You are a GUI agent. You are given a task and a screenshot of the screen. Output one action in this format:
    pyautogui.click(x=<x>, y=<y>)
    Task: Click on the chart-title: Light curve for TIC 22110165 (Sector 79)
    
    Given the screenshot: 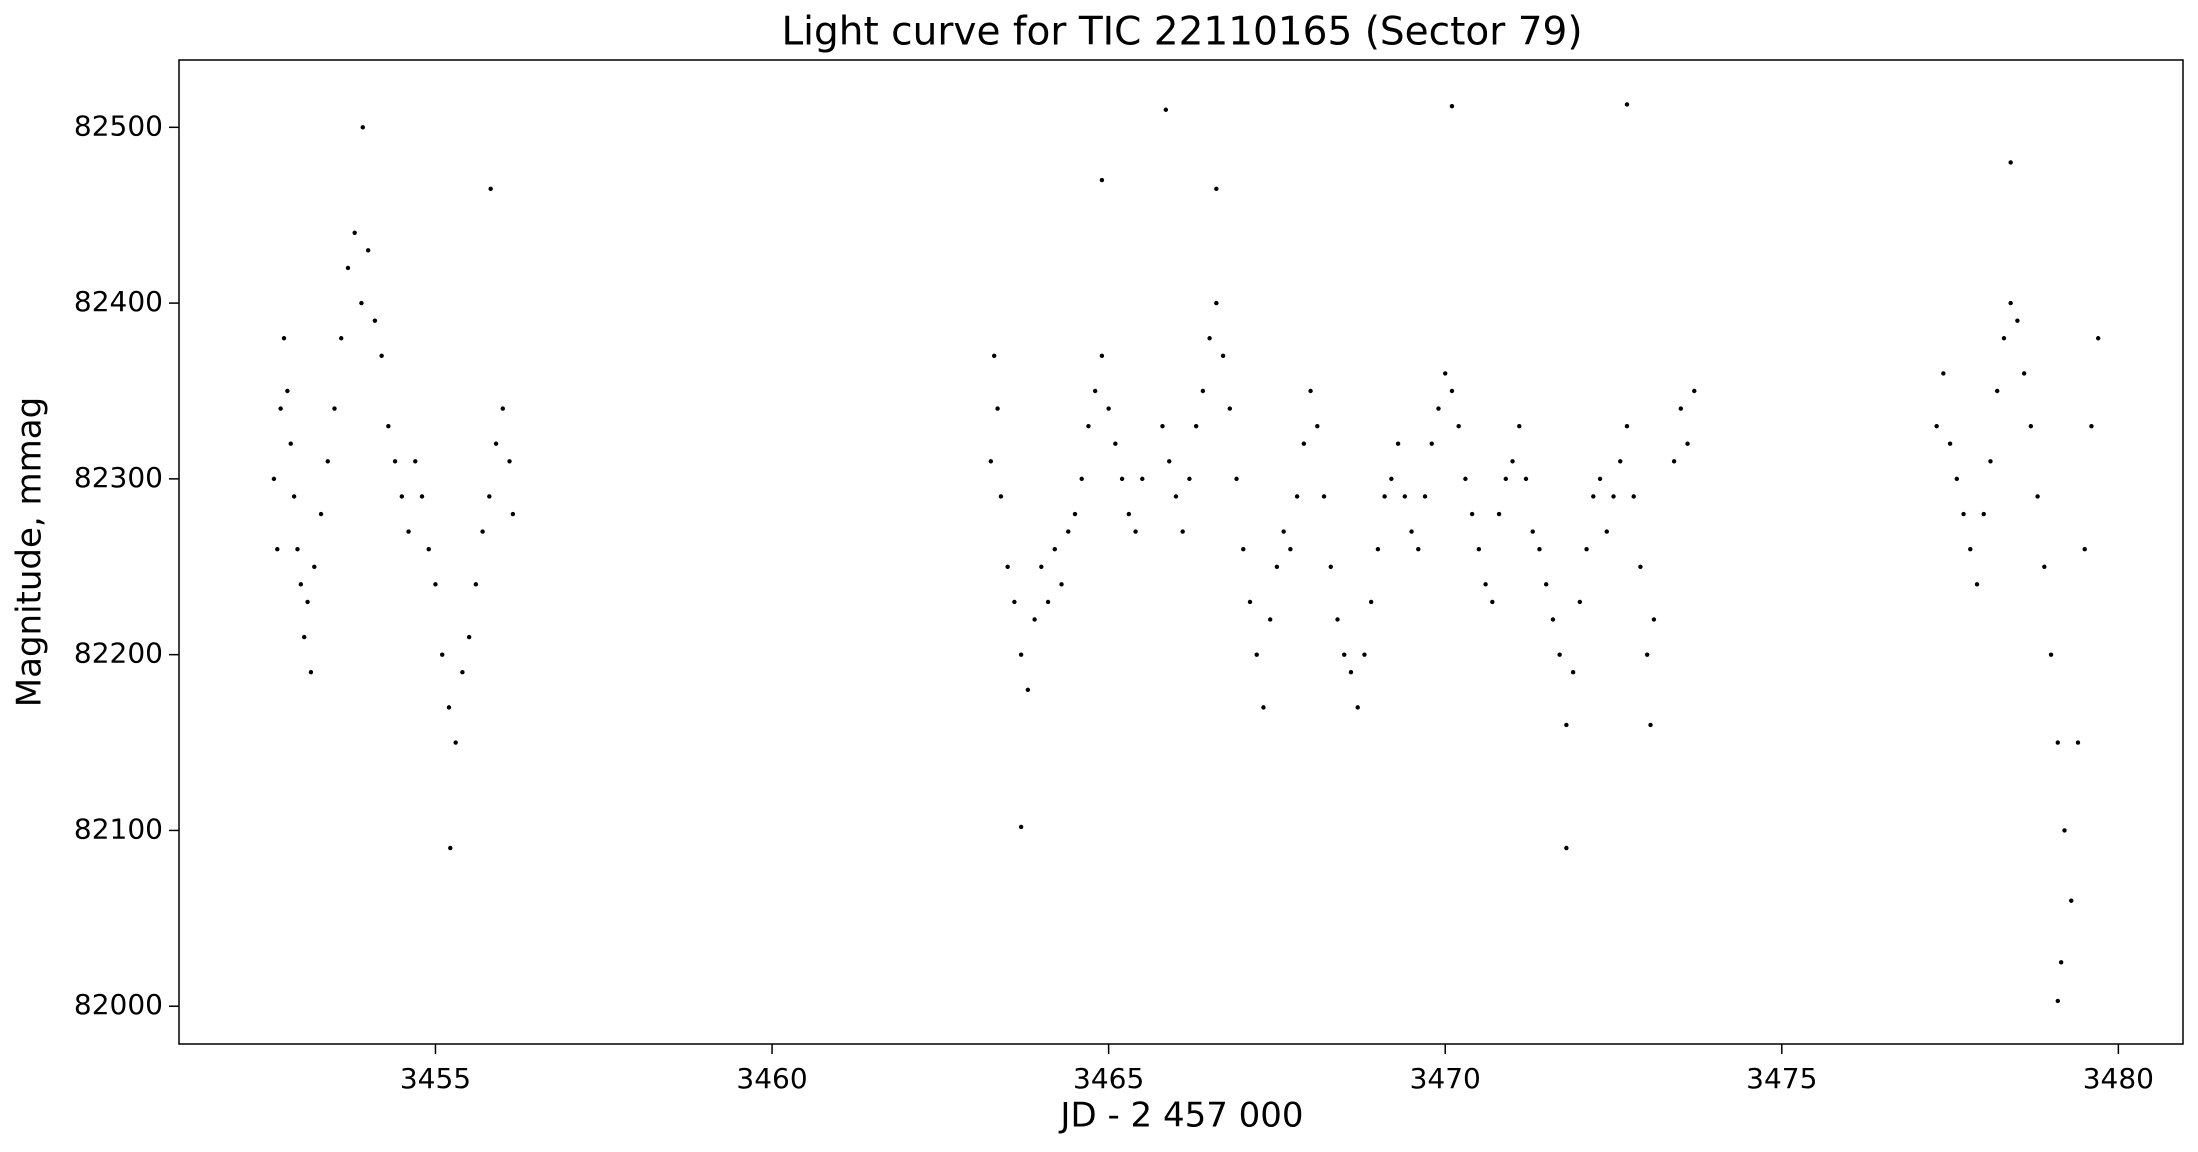 What is the action you would take?
    pyautogui.click(x=1181, y=32)
    